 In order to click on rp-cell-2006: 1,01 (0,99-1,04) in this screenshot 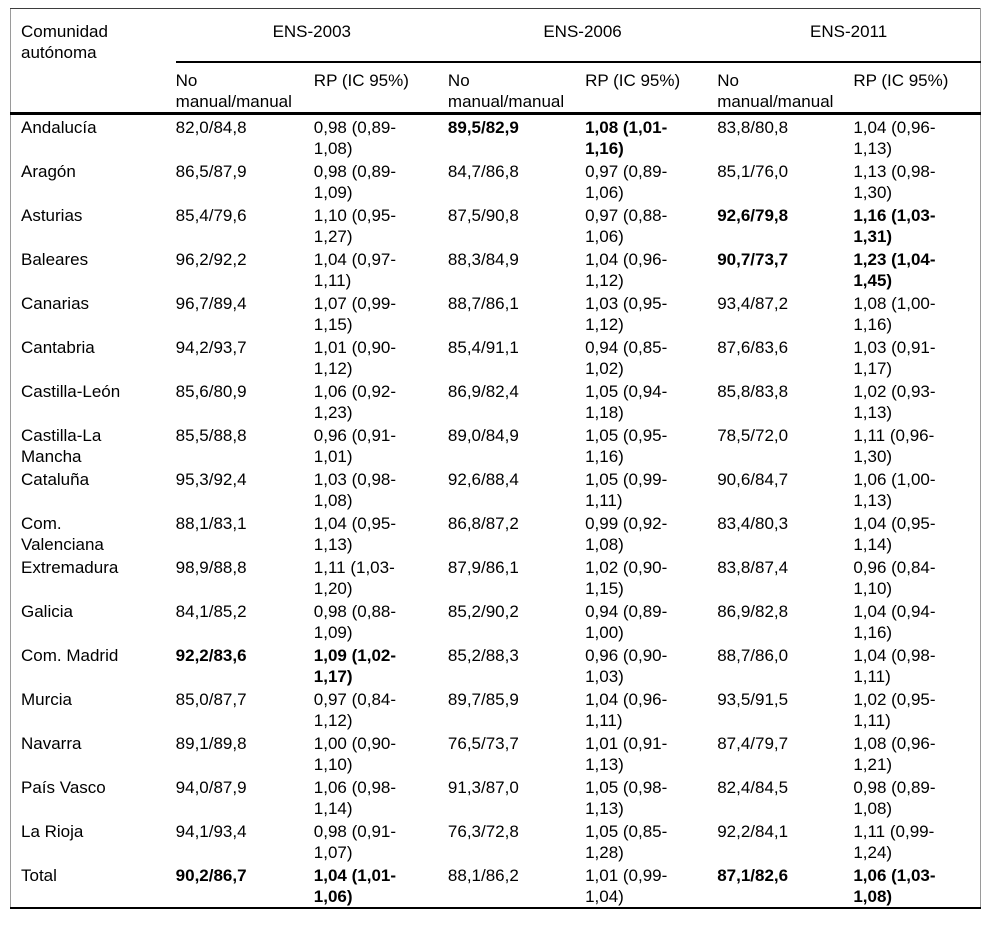, I will do `click(626, 885)`.